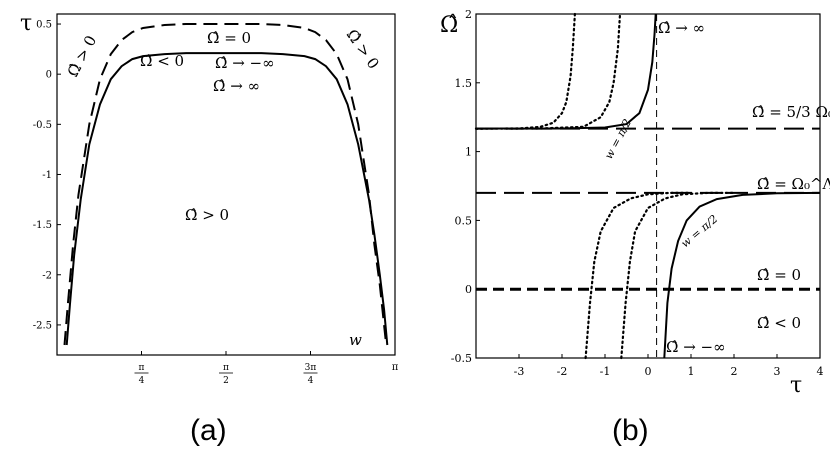 The height and width of the screenshot is (454, 830). What do you see at coordinates (236, 86) in the screenshot?
I see `annotation-omega-to-infinity: Ω̂ → ∞` at bounding box center [236, 86].